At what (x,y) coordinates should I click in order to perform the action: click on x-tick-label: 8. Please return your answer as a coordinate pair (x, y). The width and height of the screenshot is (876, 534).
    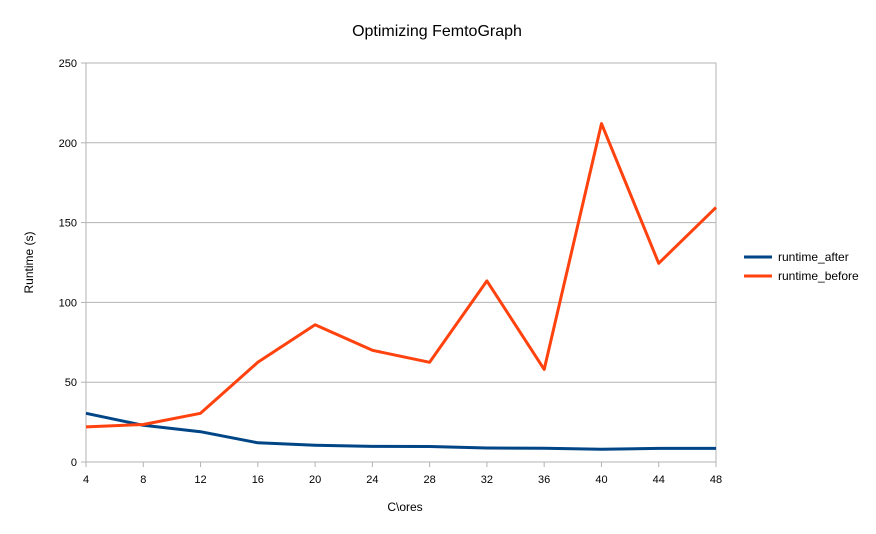
    Looking at the image, I should click on (143, 480).